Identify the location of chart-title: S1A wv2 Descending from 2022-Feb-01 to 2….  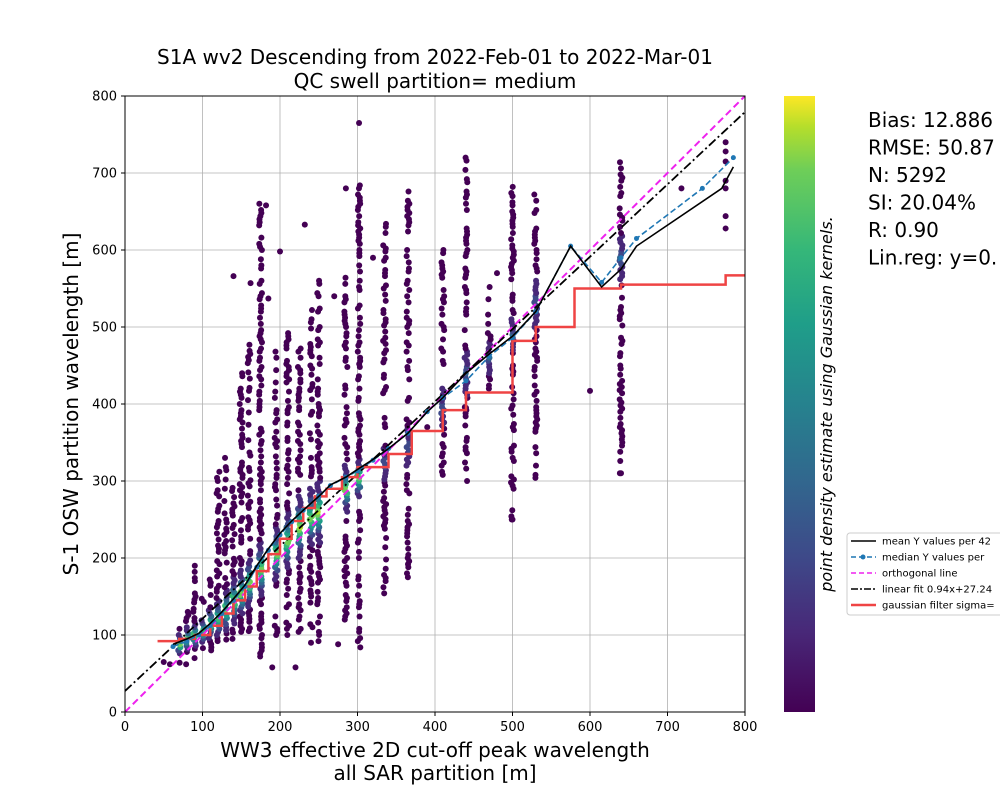
(435, 57).